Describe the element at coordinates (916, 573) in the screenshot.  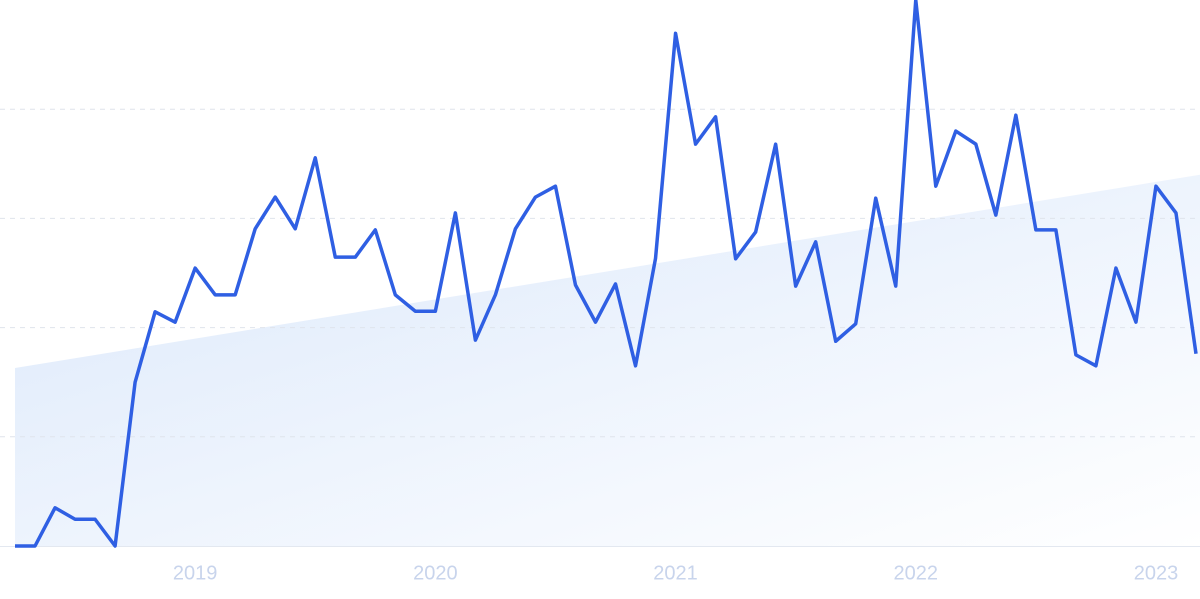
I see `x-tick-label: 2022` at that location.